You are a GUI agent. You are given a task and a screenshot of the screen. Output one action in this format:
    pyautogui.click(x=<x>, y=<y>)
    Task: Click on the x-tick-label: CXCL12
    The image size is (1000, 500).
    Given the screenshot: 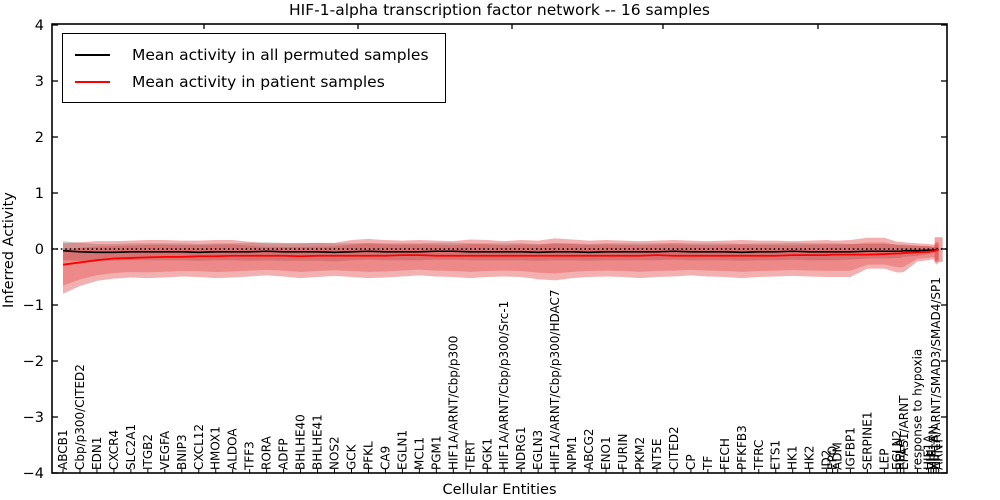 What is the action you would take?
    pyautogui.click(x=199, y=447)
    